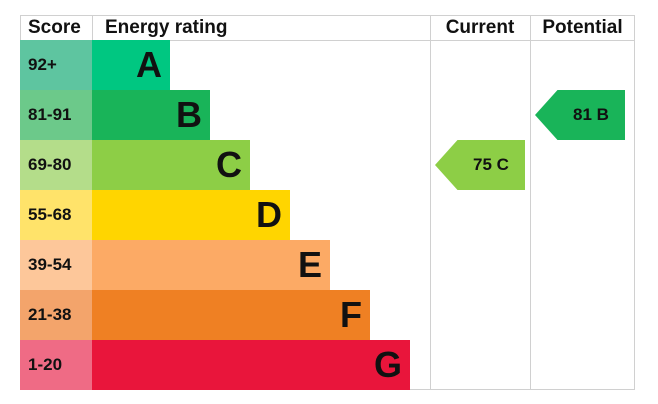 The width and height of the screenshot is (658, 404). What do you see at coordinates (231, 315) in the screenshot?
I see `rating-bar-f: F` at bounding box center [231, 315].